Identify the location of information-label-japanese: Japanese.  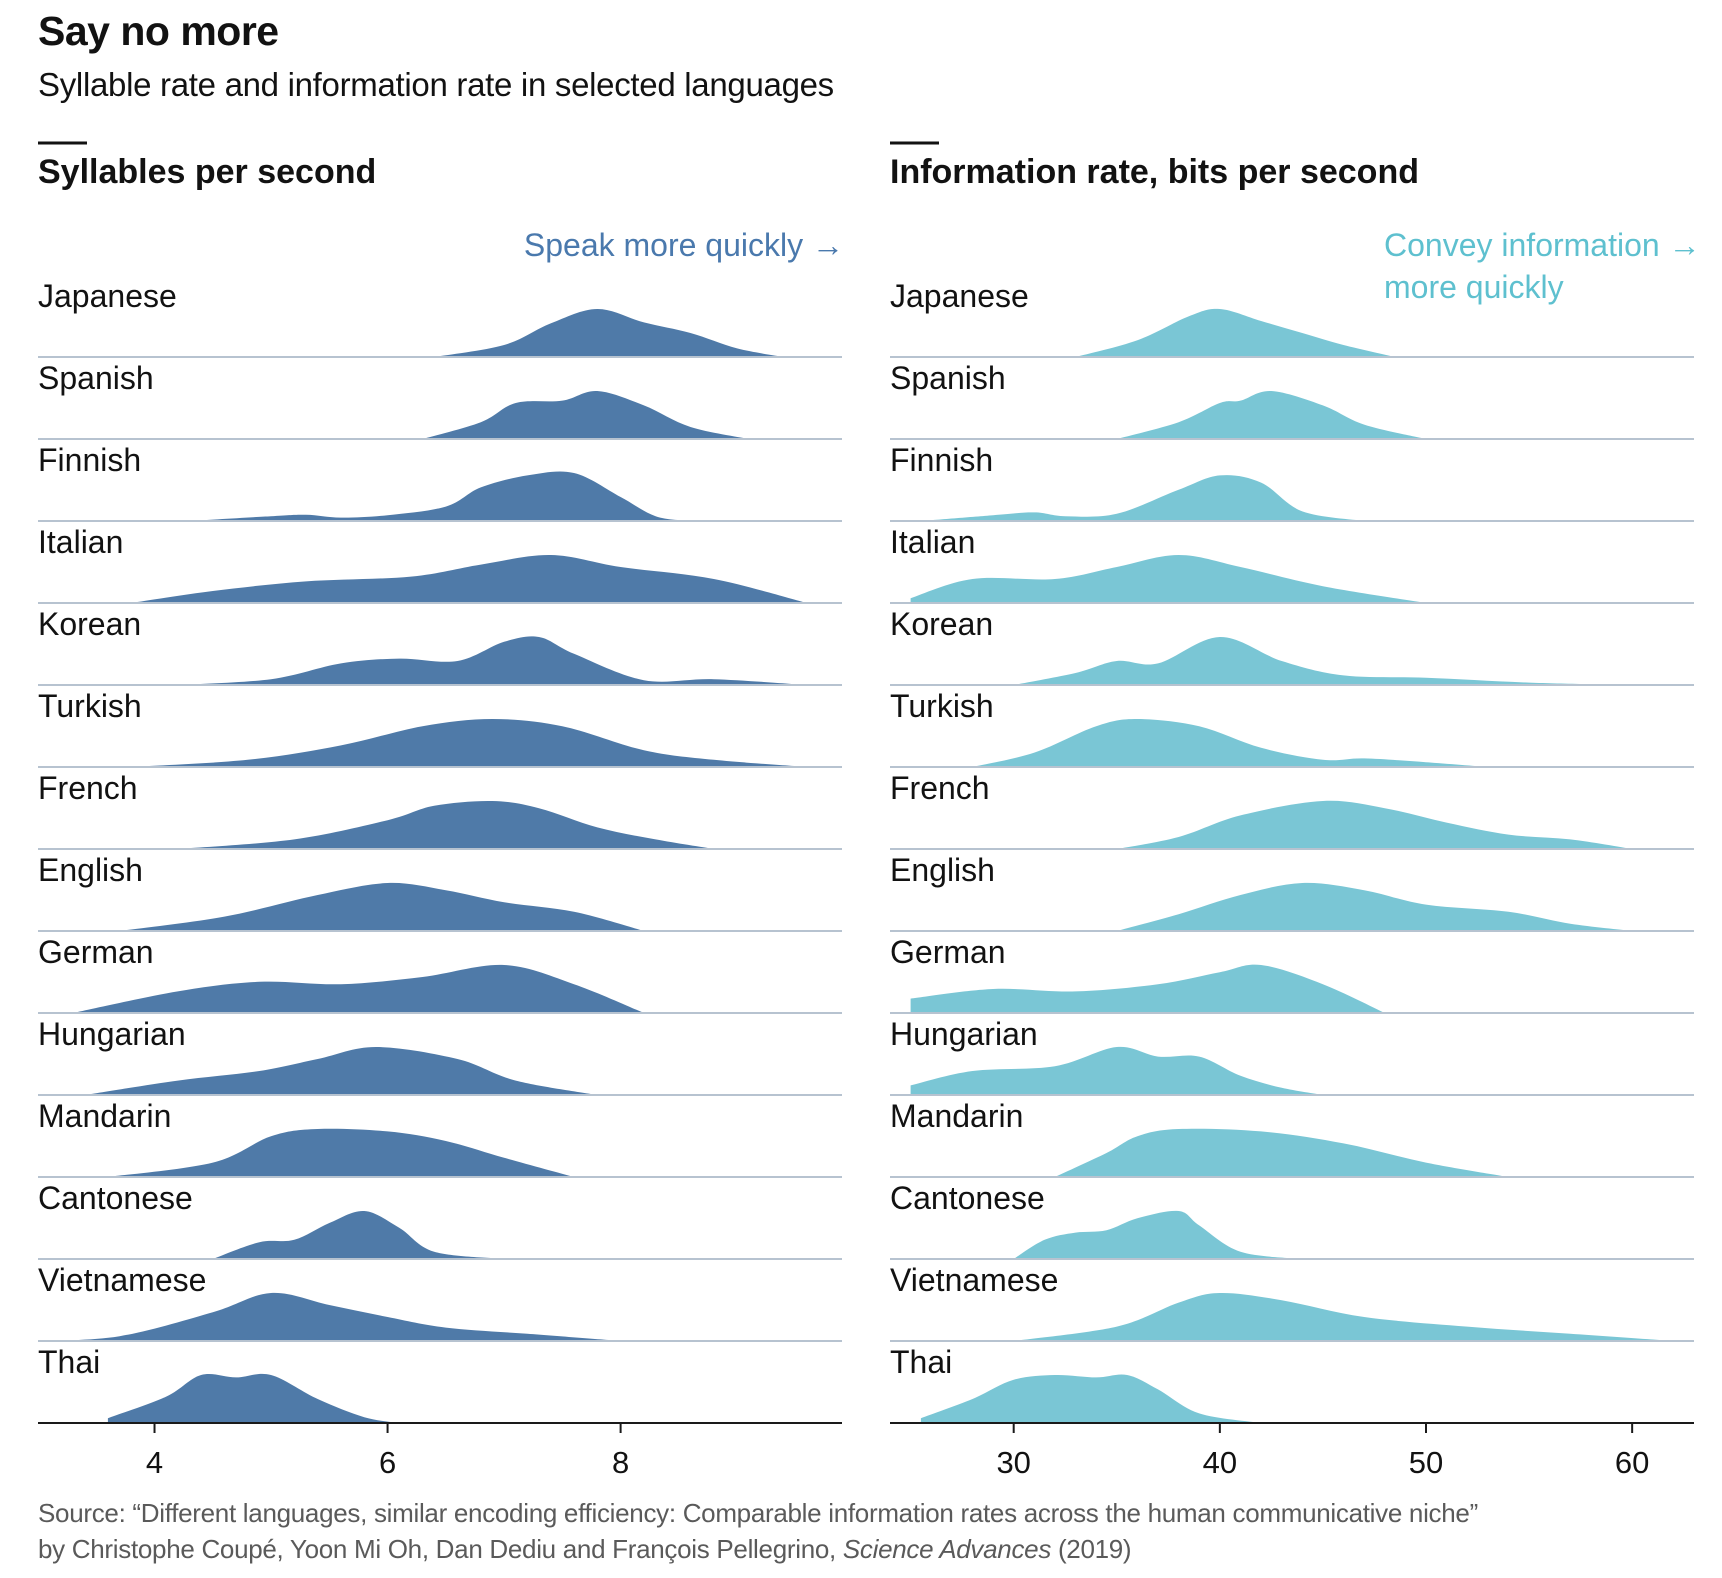
(959, 296).